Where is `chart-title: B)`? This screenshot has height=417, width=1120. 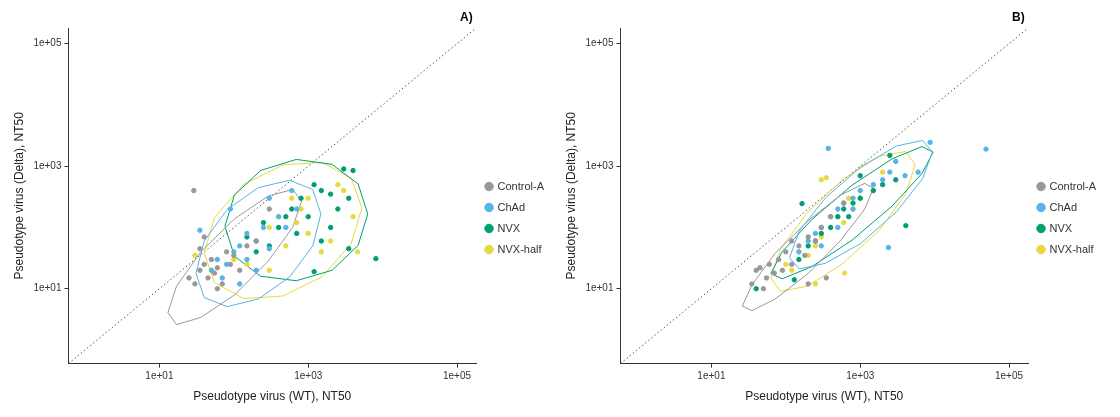 chart-title: B) is located at coordinates (1018, 17).